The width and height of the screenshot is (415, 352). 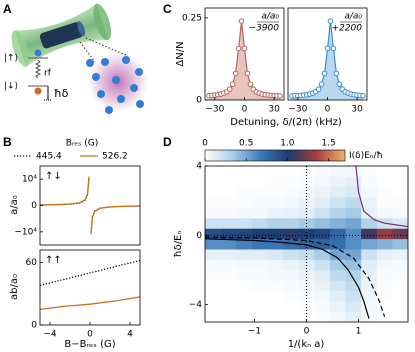 I want to click on x-tick-label: 0, so click(x=90, y=335).